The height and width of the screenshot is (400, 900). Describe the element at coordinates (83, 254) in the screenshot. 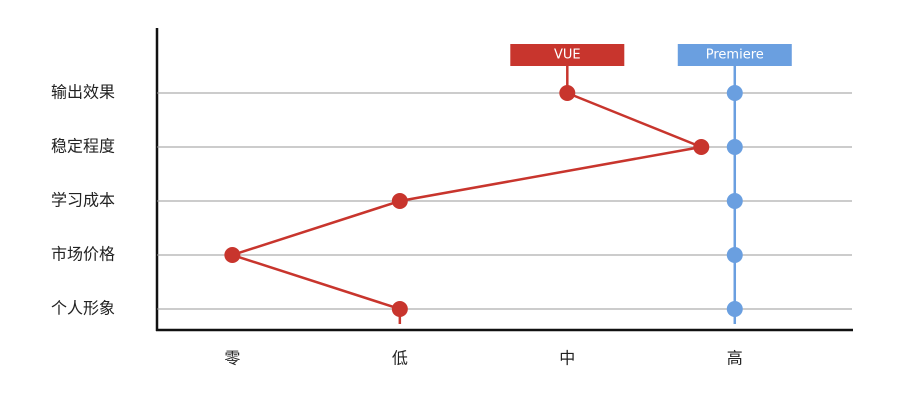

I see `y-tick-label: 市场价格` at that location.